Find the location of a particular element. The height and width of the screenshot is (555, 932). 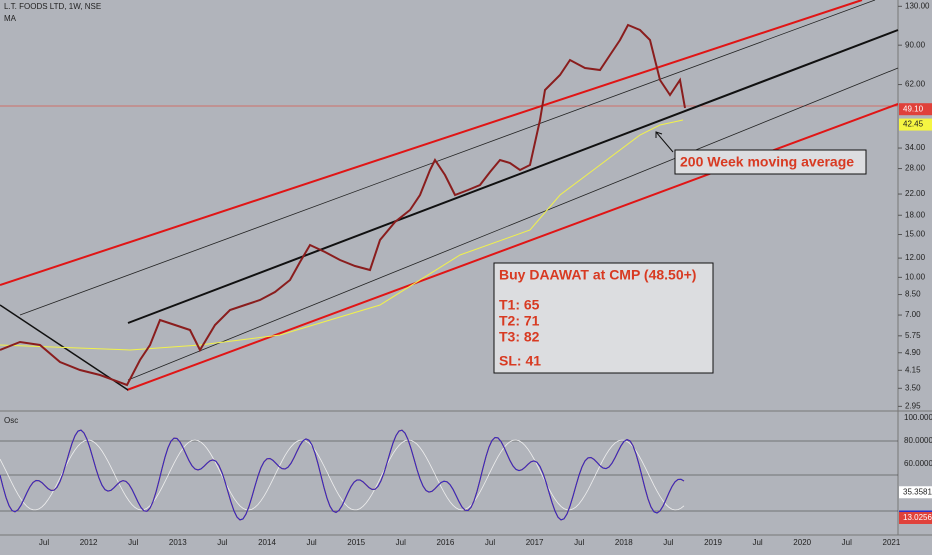

time-label: 2017 is located at coordinates (535, 542).